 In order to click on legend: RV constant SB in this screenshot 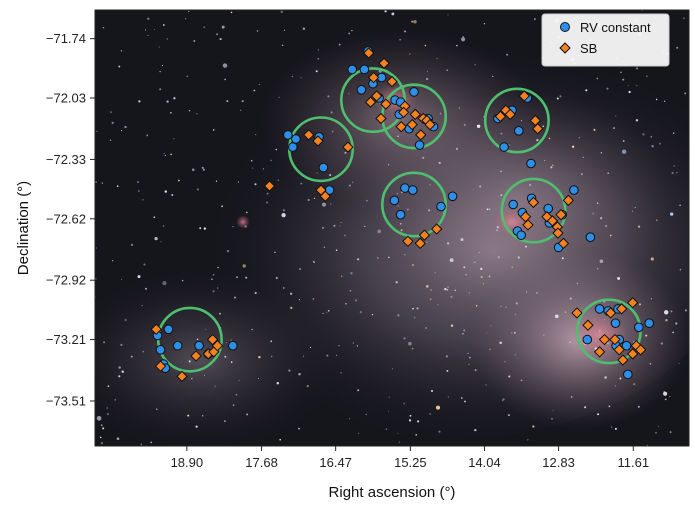, I will do `click(605, 40)`.